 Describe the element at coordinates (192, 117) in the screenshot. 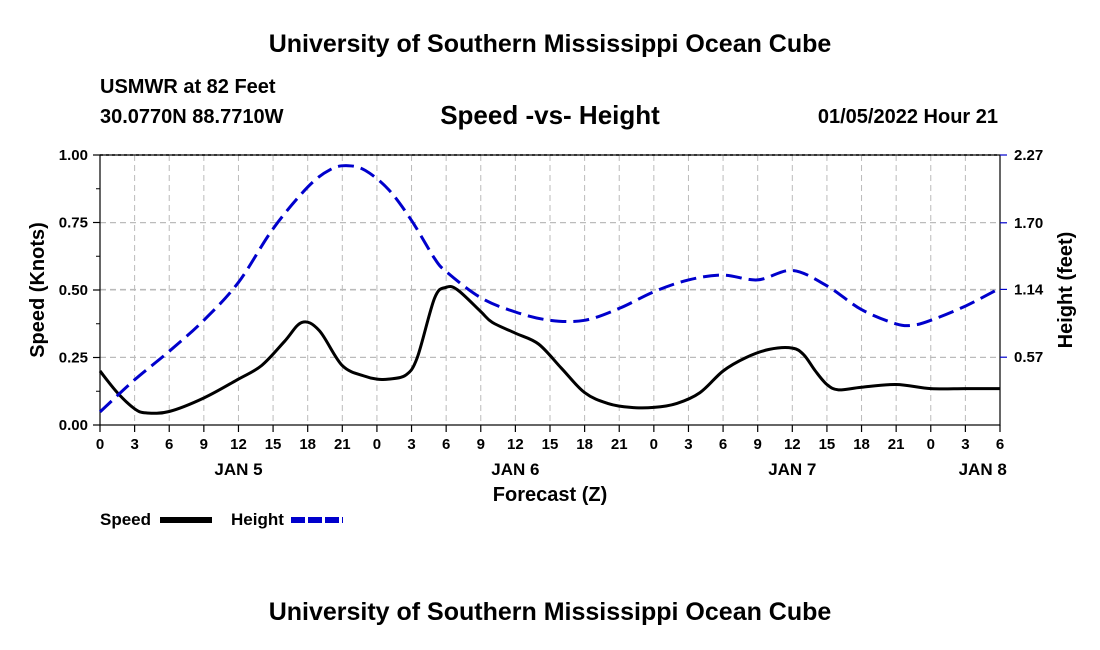

I see `coordinates-label: 30.0770N 88.7710W` at that location.